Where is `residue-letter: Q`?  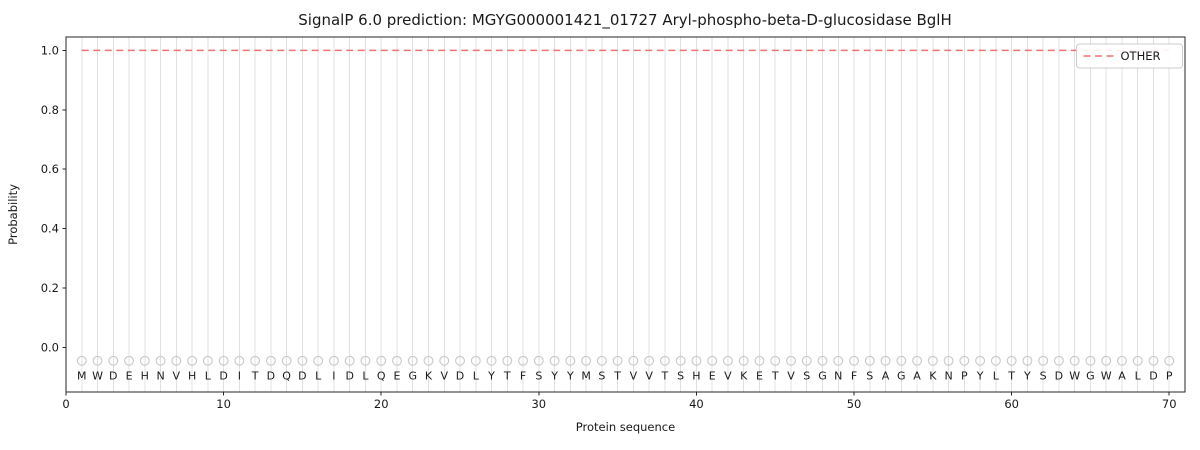
residue-letter: Q is located at coordinates (381, 376).